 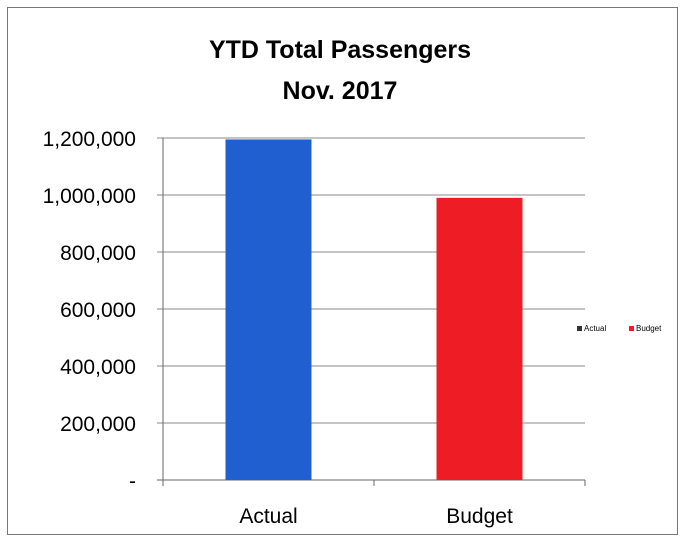 What do you see at coordinates (89, 139) in the screenshot?
I see `y-tick-label: 1,200,000` at bounding box center [89, 139].